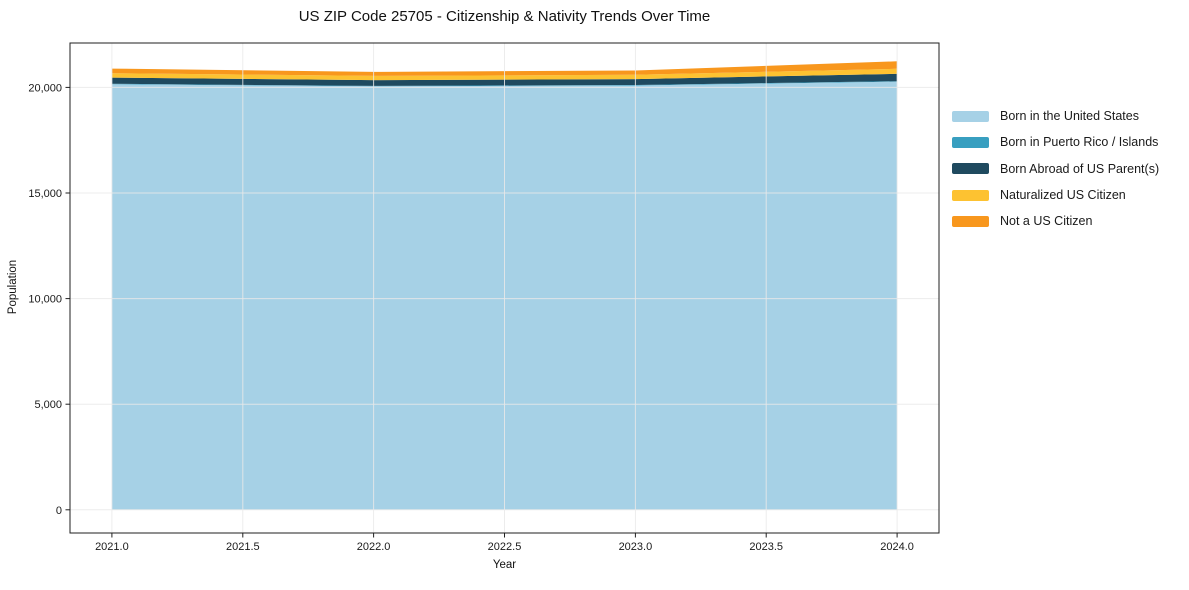  Describe the element at coordinates (970, 142) in the screenshot. I see `legend-swatch-born-puerto-rico` at that location.